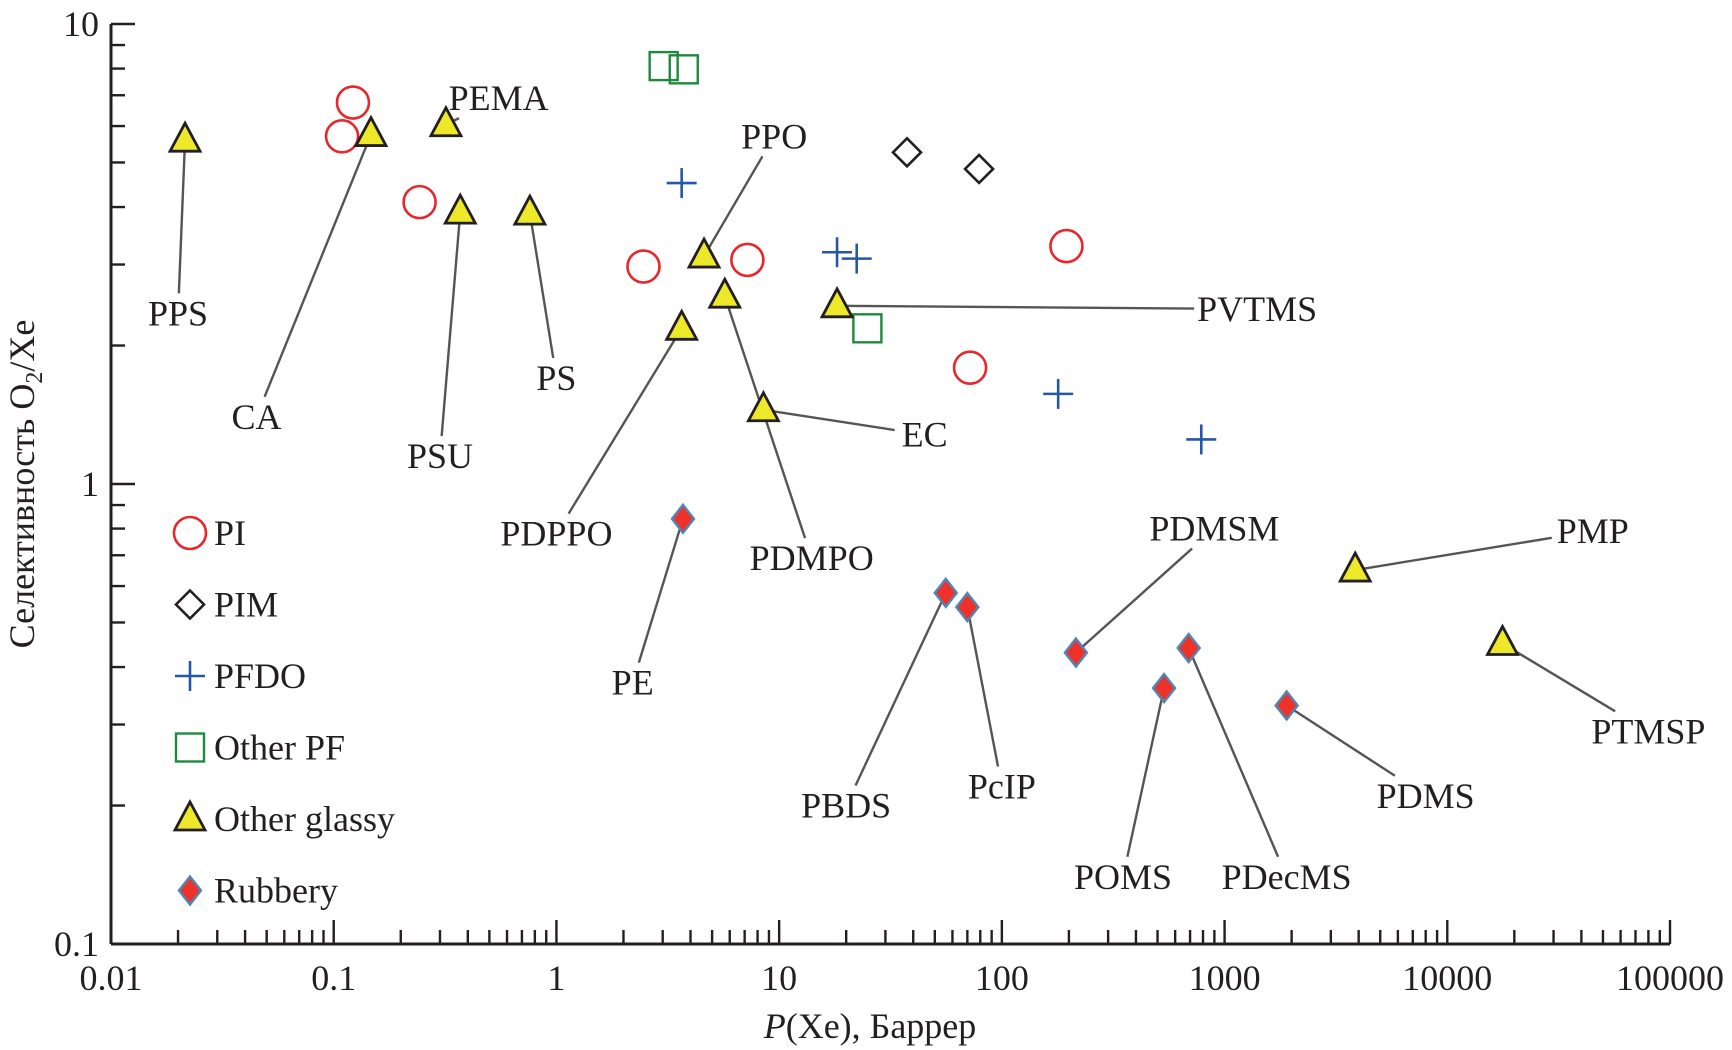 The image size is (1732, 1050). What do you see at coordinates (178, 313) in the screenshot?
I see `annotation-pps: PPS` at bounding box center [178, 313].